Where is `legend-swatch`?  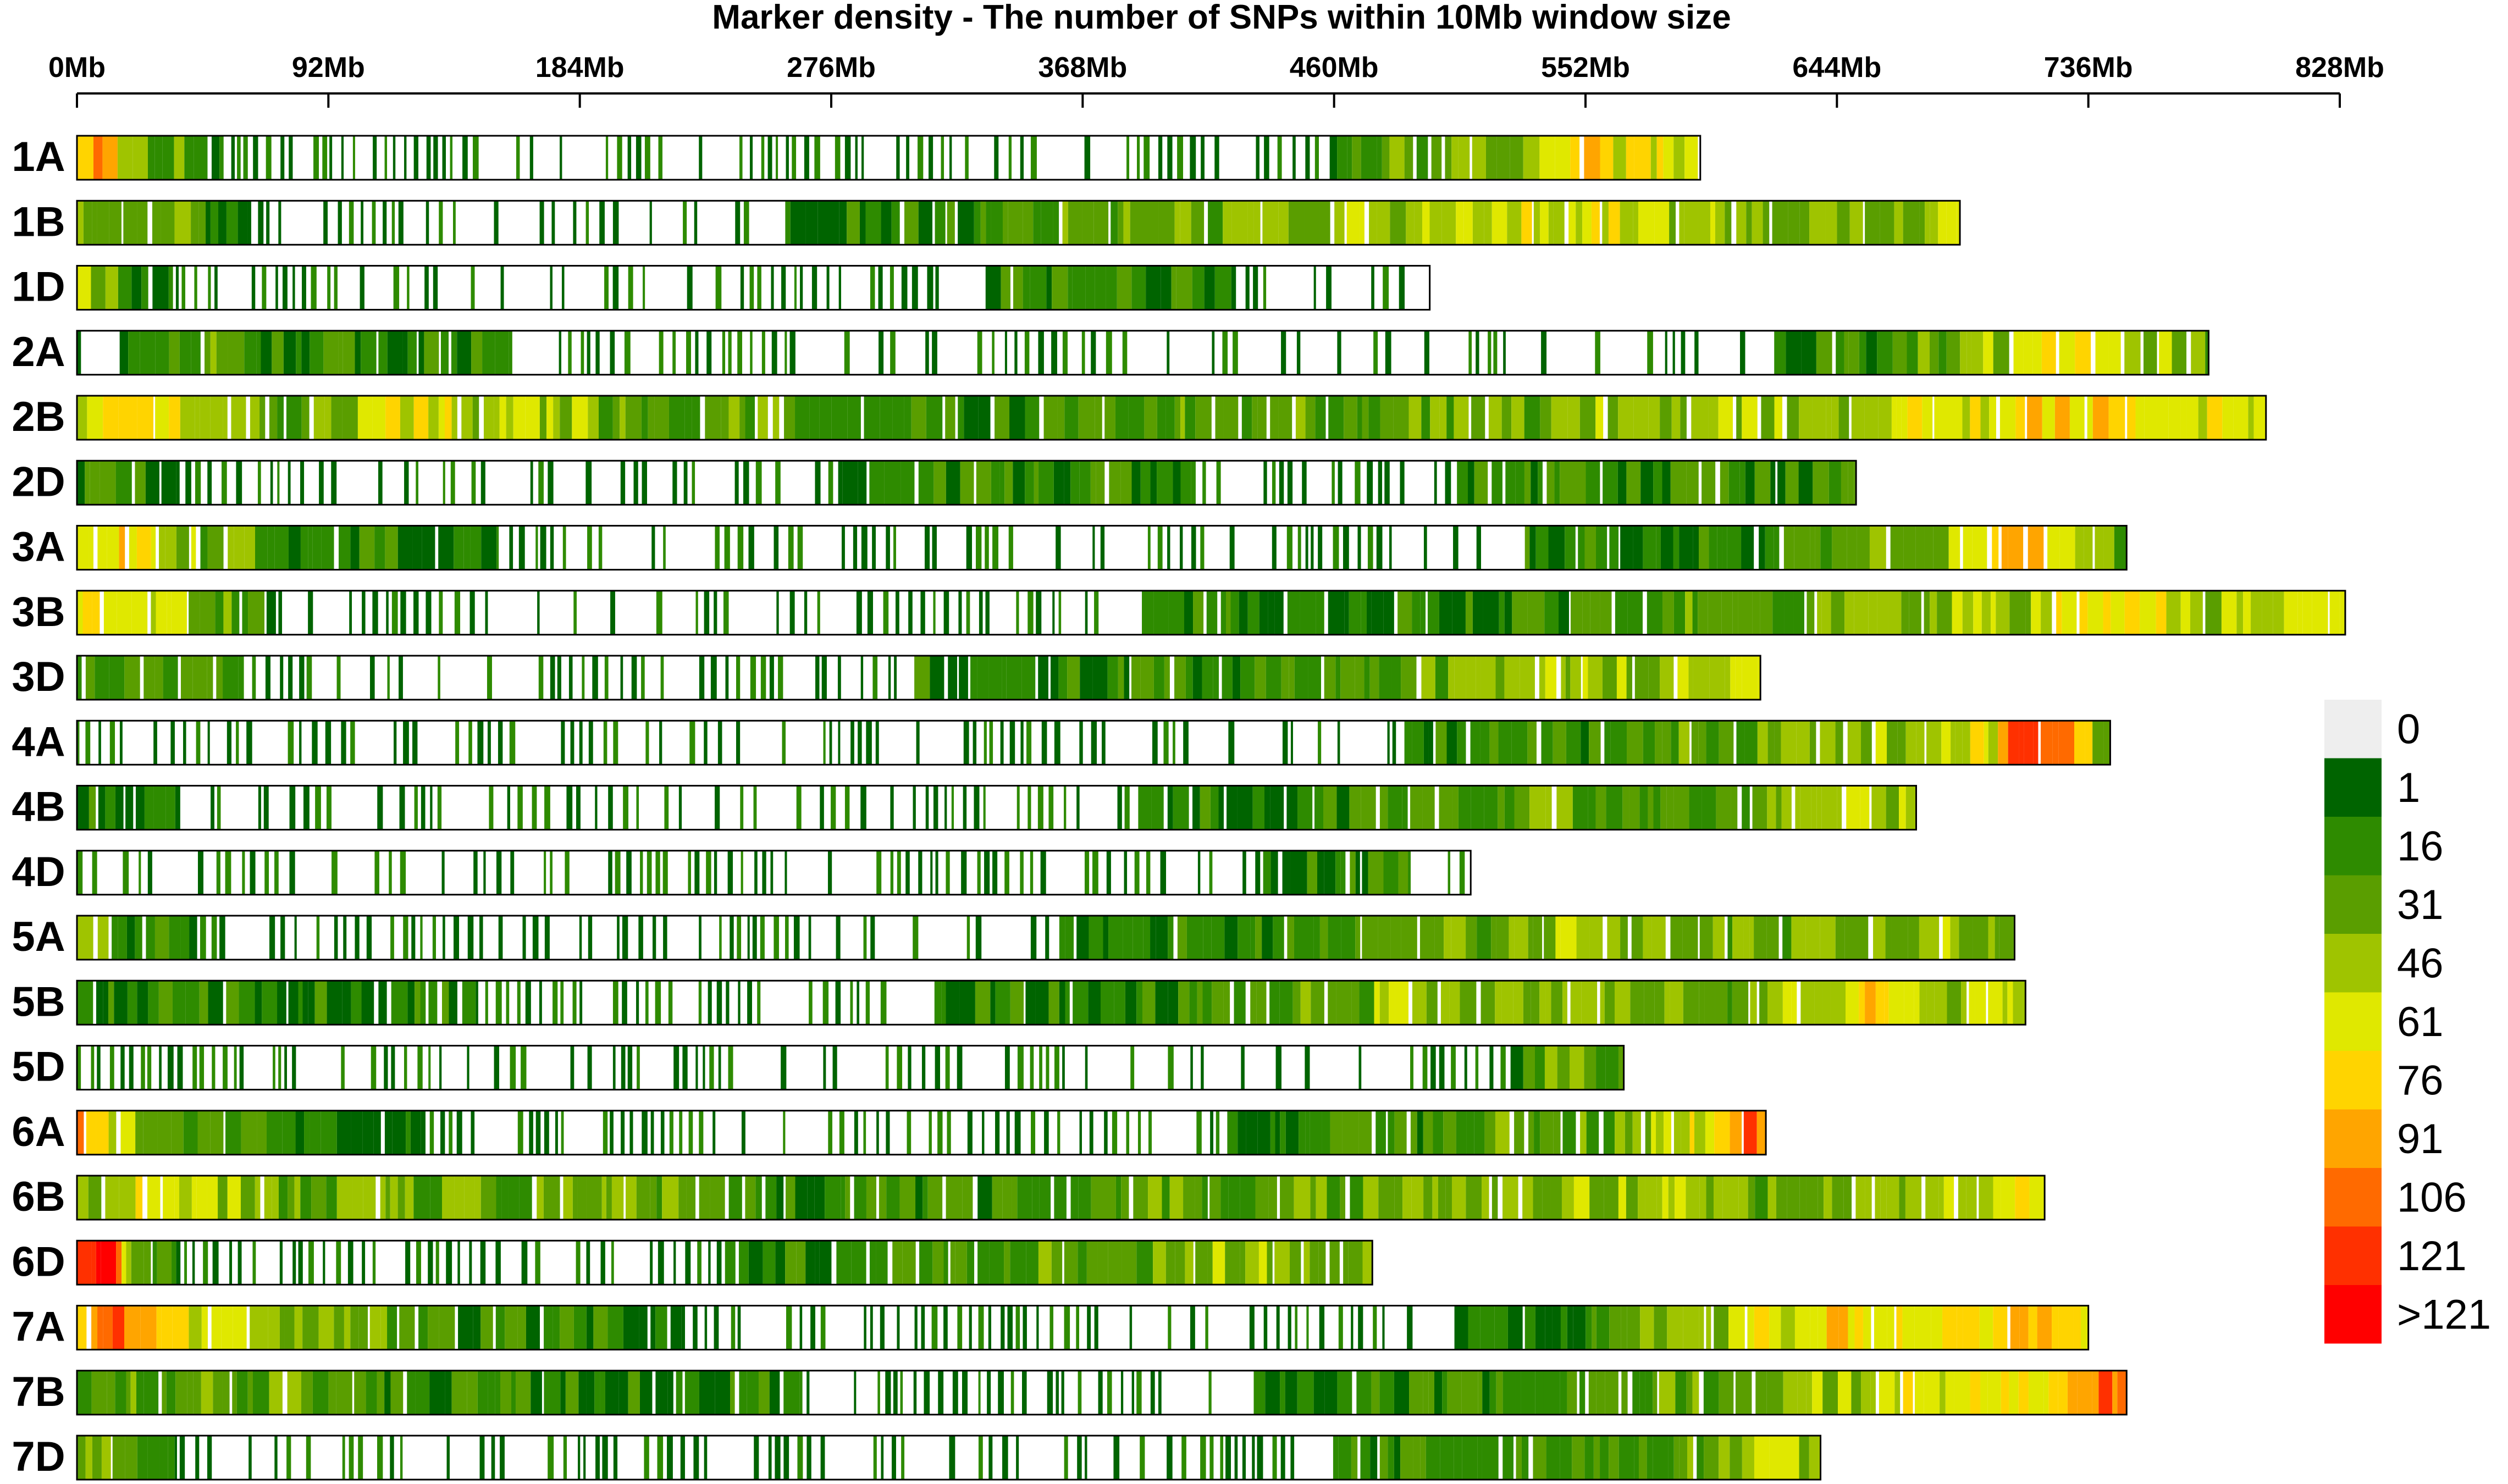 legend-swatch is located at coordinates (2353, 1314).